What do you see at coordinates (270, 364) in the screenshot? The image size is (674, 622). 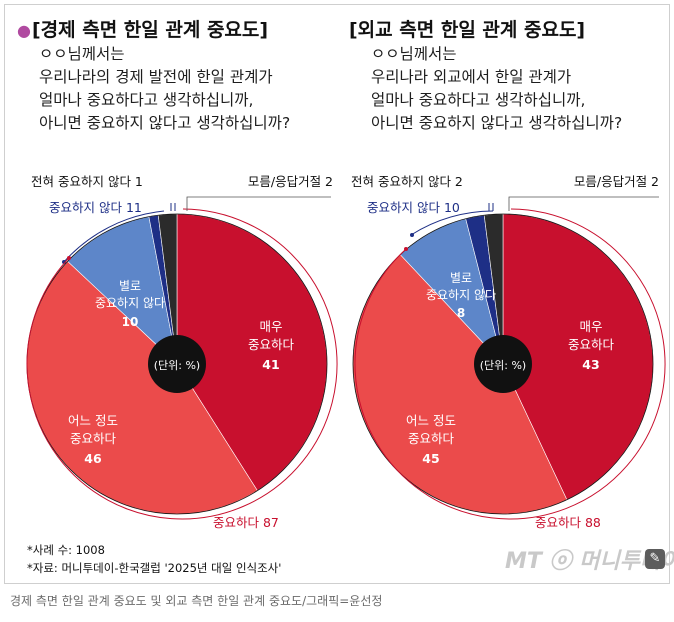 I see `slice-value-very: 41` at bounding box center [270, 364].